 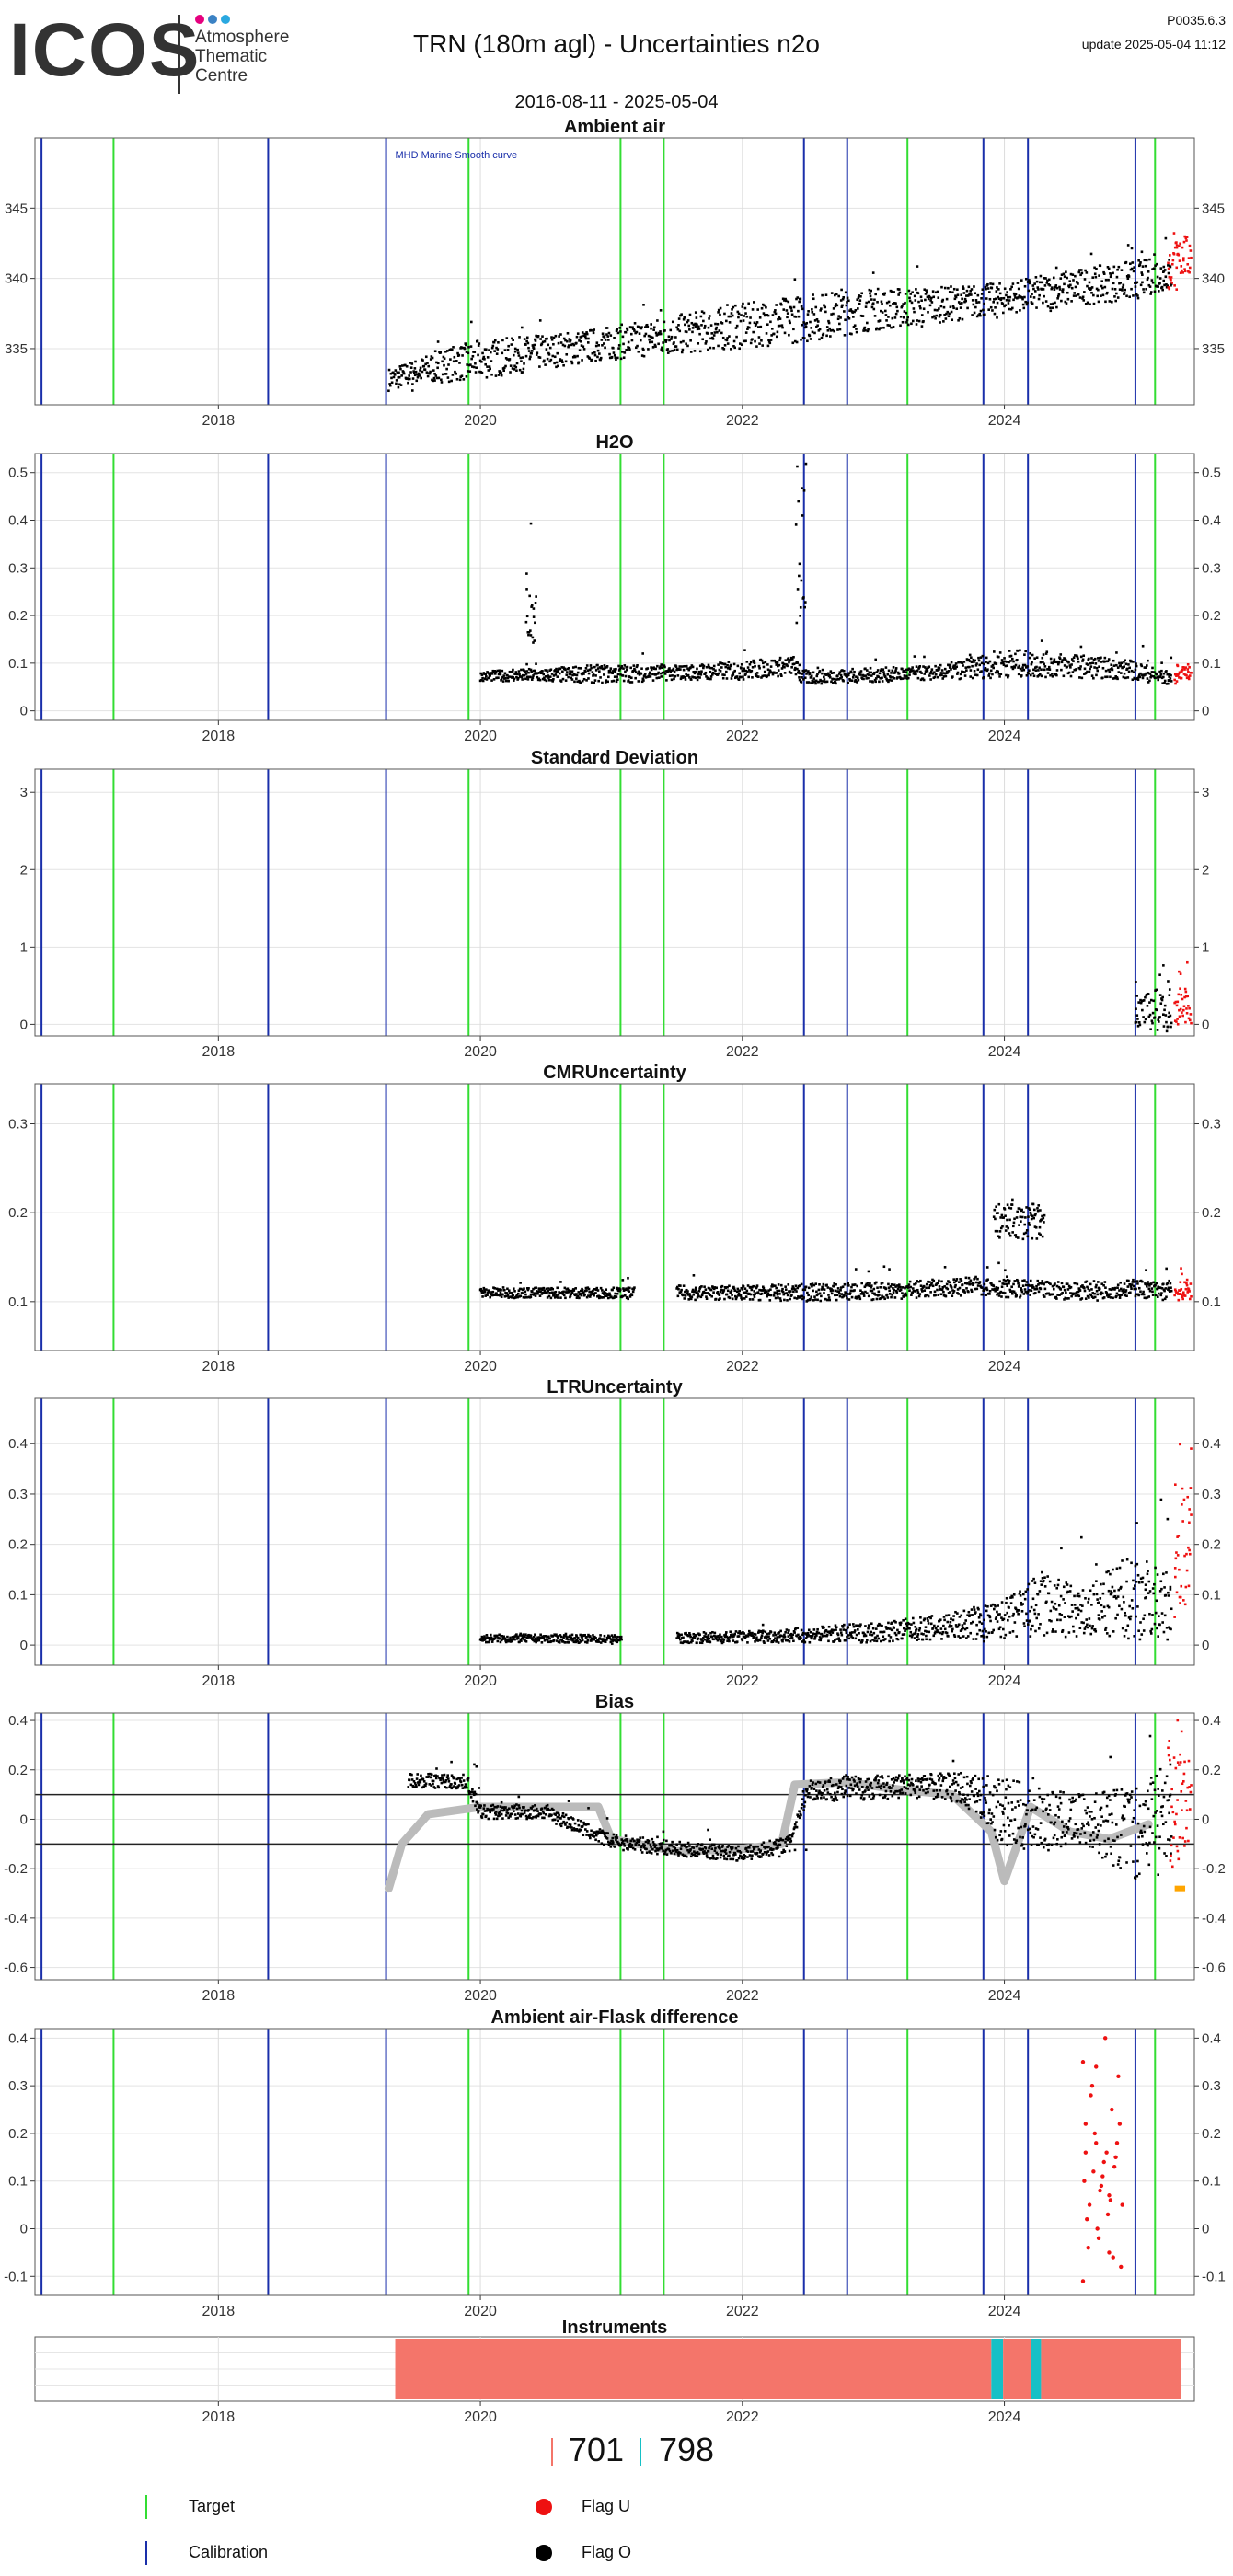 What do you see at coordinates (742, 421) in the screenshot?
I see `x-tick-label: 2022` at bounding box center [742, 421].